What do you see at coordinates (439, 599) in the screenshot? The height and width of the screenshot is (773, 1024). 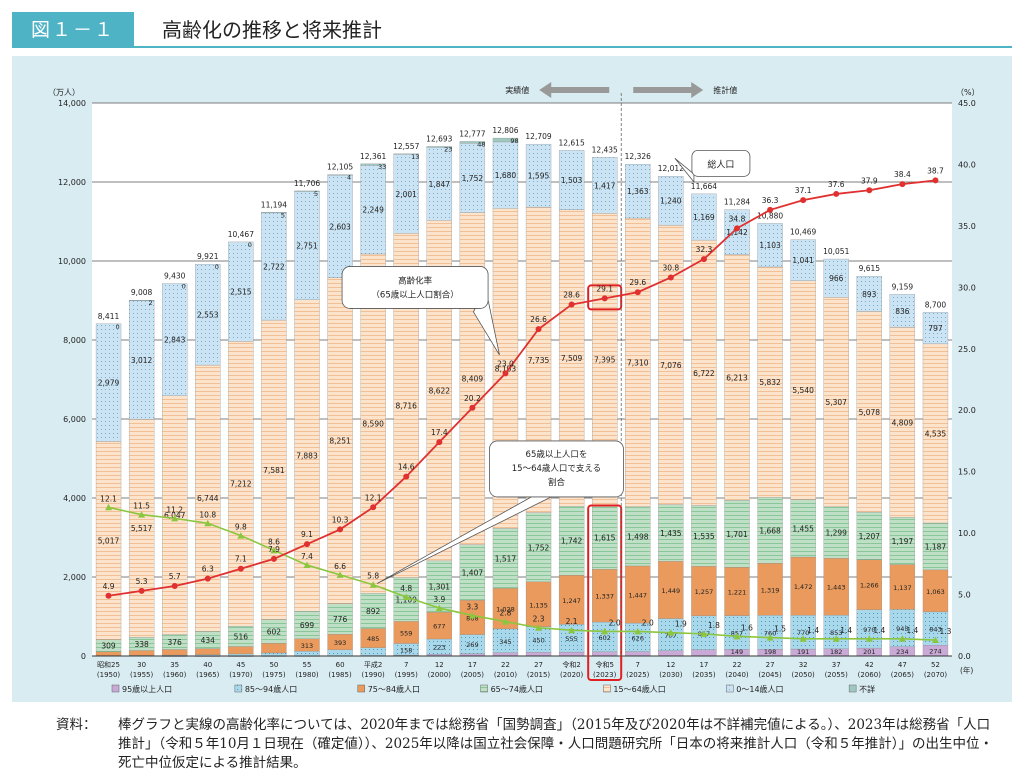 I see `support-ratio-label: 3.9` at bounding box center [439, 599].